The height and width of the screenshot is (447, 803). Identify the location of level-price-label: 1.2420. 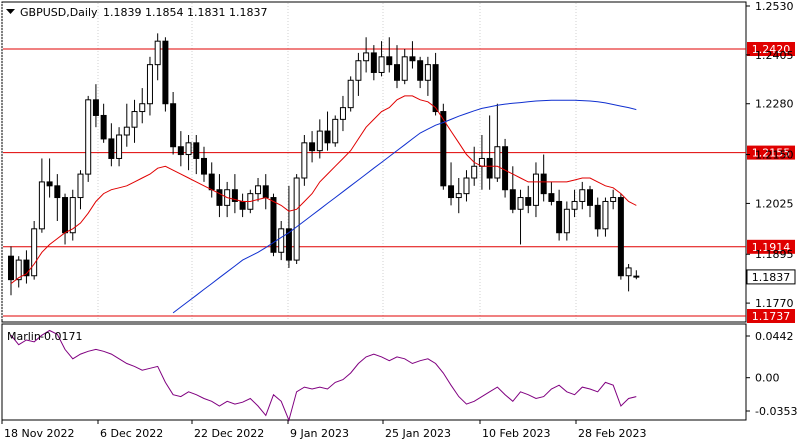
(771, 49).